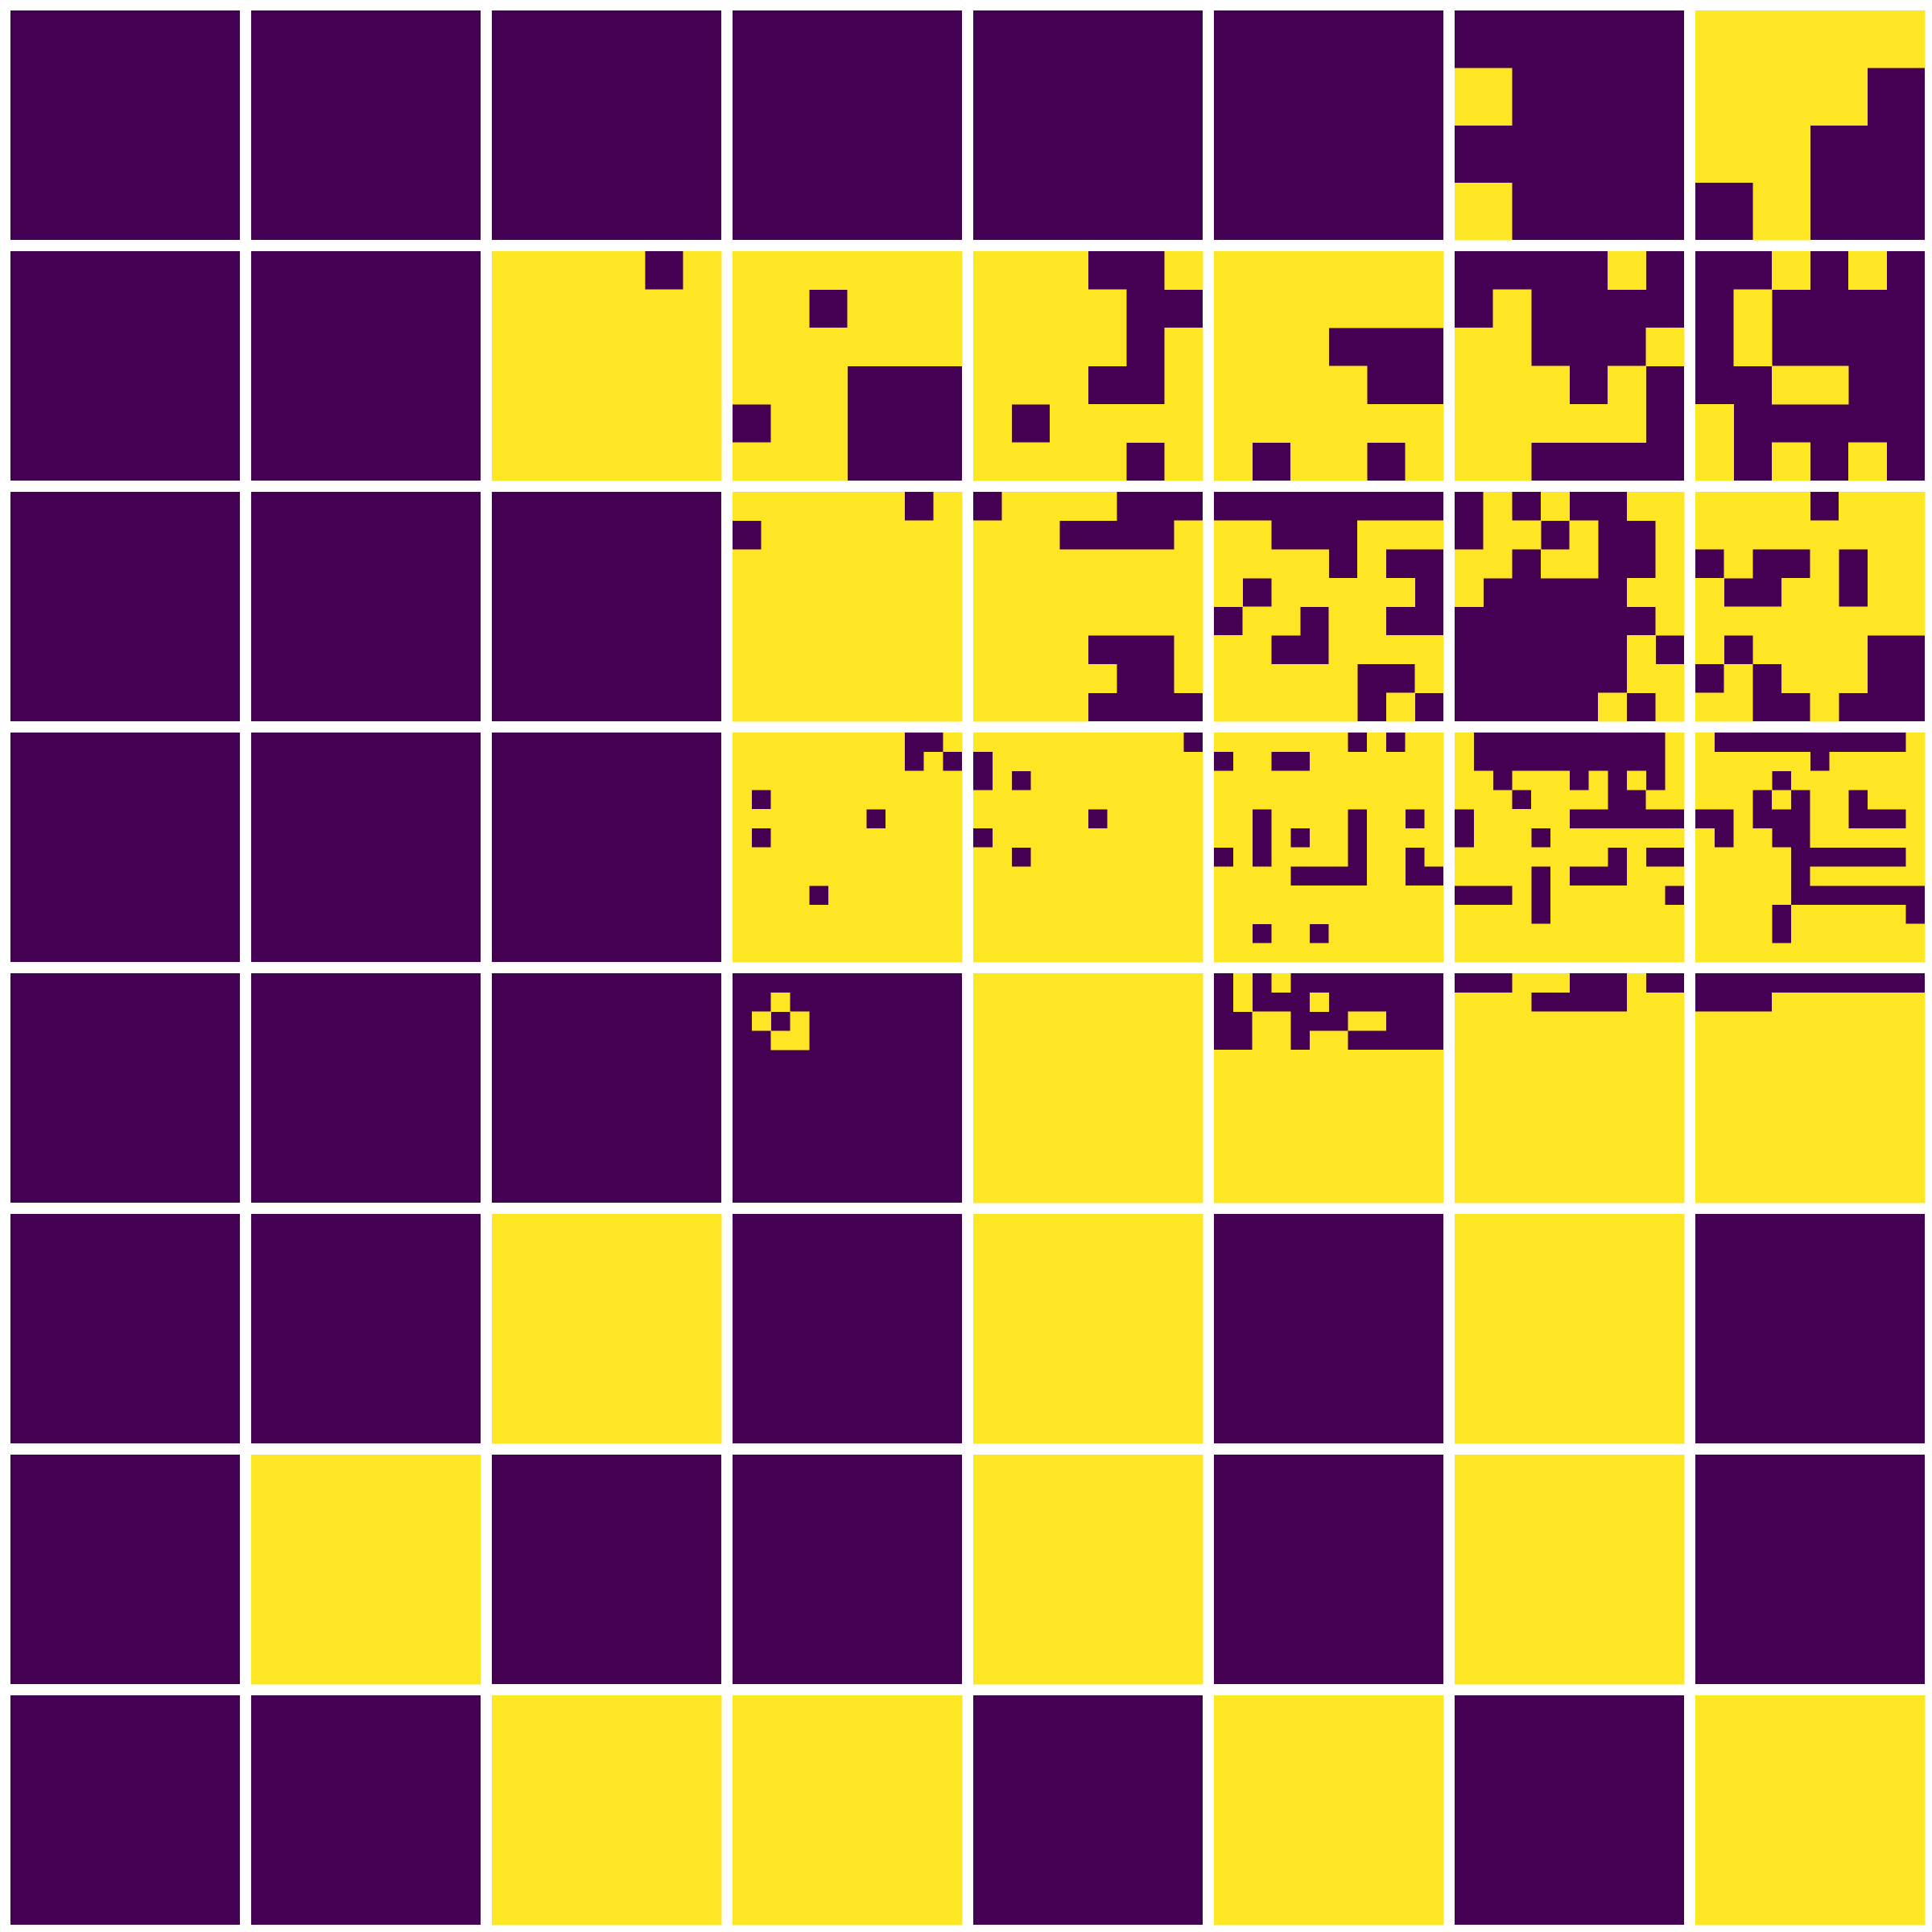 Image resolution: width=1932 pixels, height=1932 pixels. I want to click on panel-r1-c4, so click(847, 125).